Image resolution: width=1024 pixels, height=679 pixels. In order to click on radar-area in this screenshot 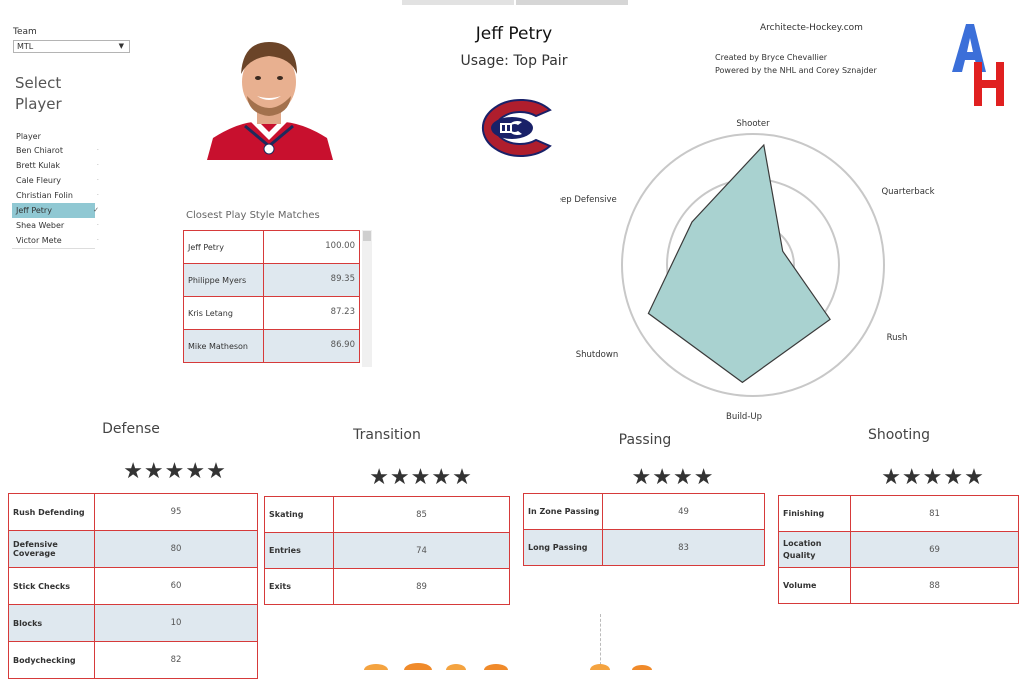, I will do `click(739, 263)`.